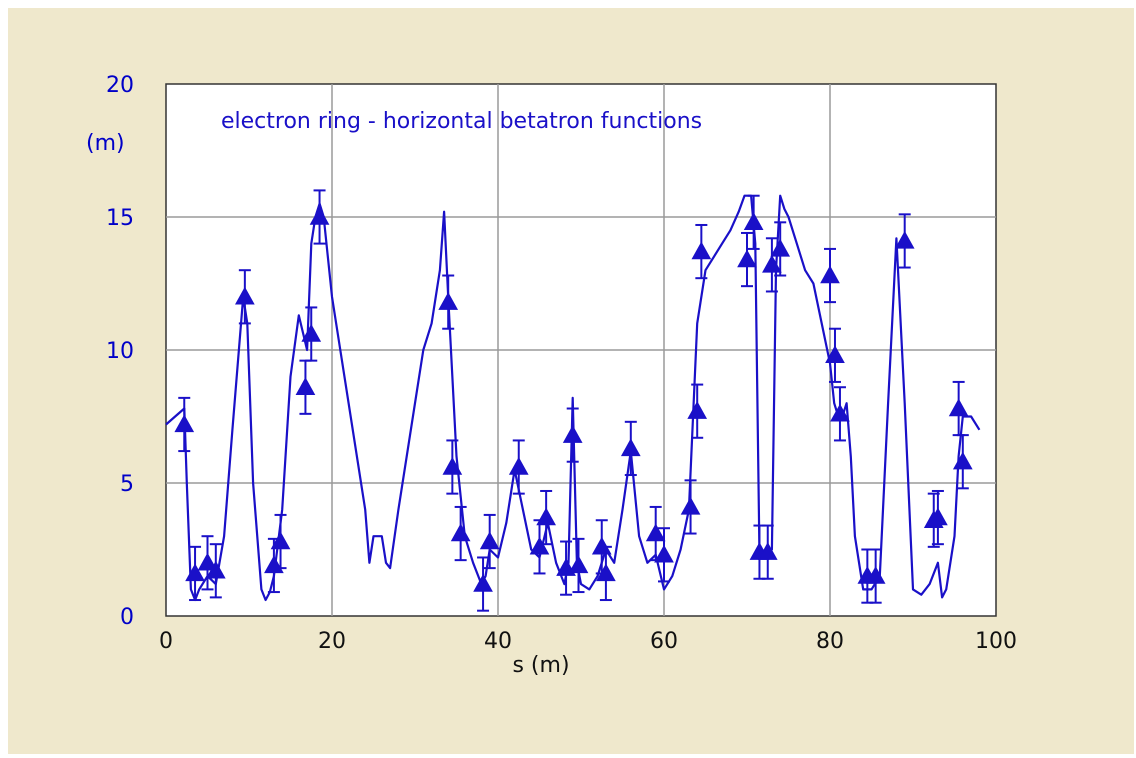 Image resolution: width=1136 pixels, height=758 pixels. What do you see at coordinates (332, 641) in the screenshot?
I see `x-tick-label: 20` at bounding box center [332, 641].